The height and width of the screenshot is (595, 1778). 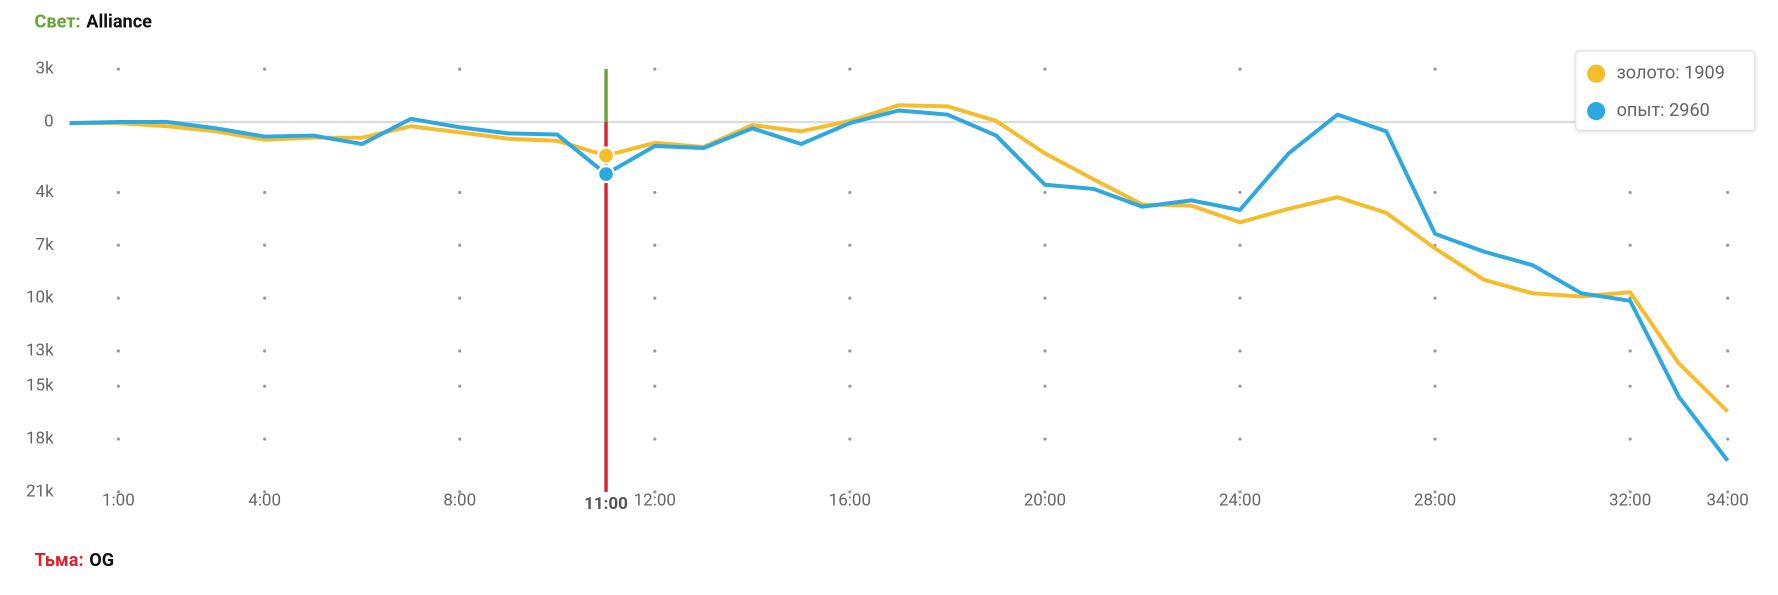 I want to click on y-tick-label: 7k, so click(x=45, y=245).